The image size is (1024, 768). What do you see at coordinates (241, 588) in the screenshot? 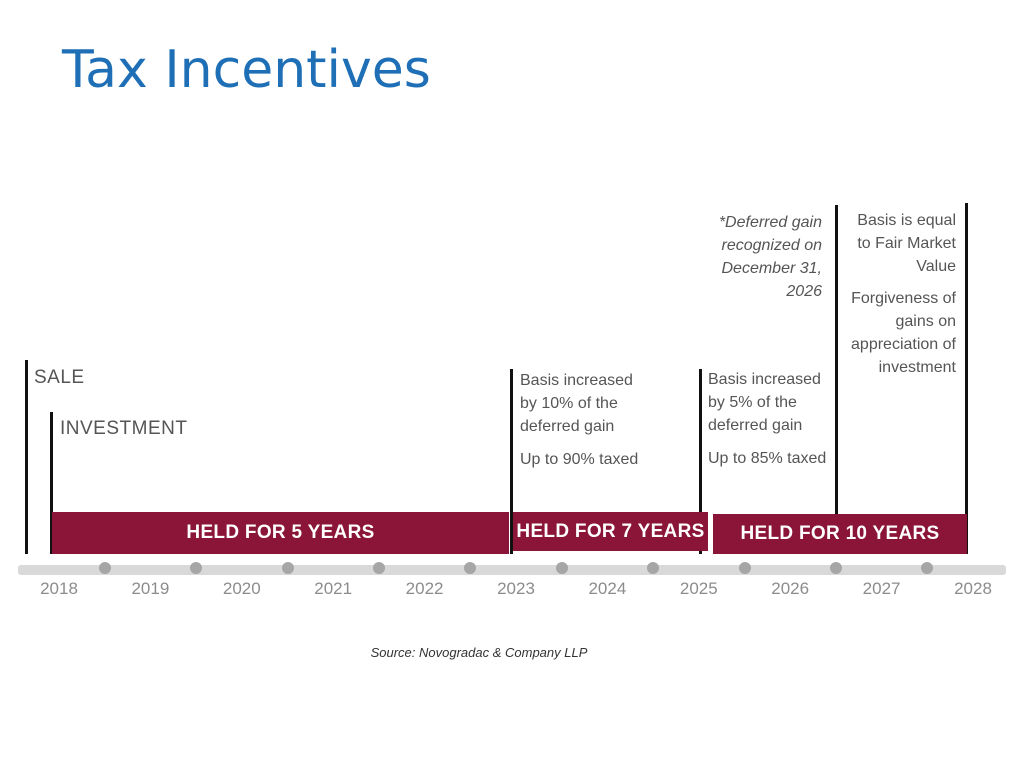
I see `year-label: 2020` at bounding box center [241, 588].